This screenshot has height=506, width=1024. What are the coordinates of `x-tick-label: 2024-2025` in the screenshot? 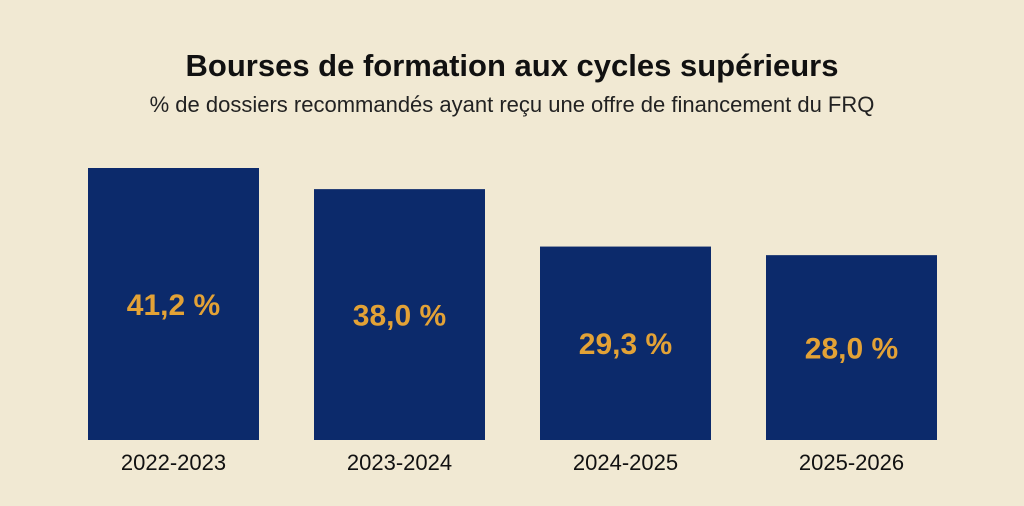 It's located at (625, 462).